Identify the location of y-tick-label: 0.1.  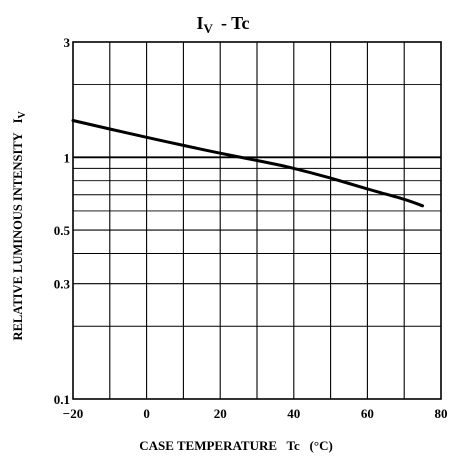
(62, 399).